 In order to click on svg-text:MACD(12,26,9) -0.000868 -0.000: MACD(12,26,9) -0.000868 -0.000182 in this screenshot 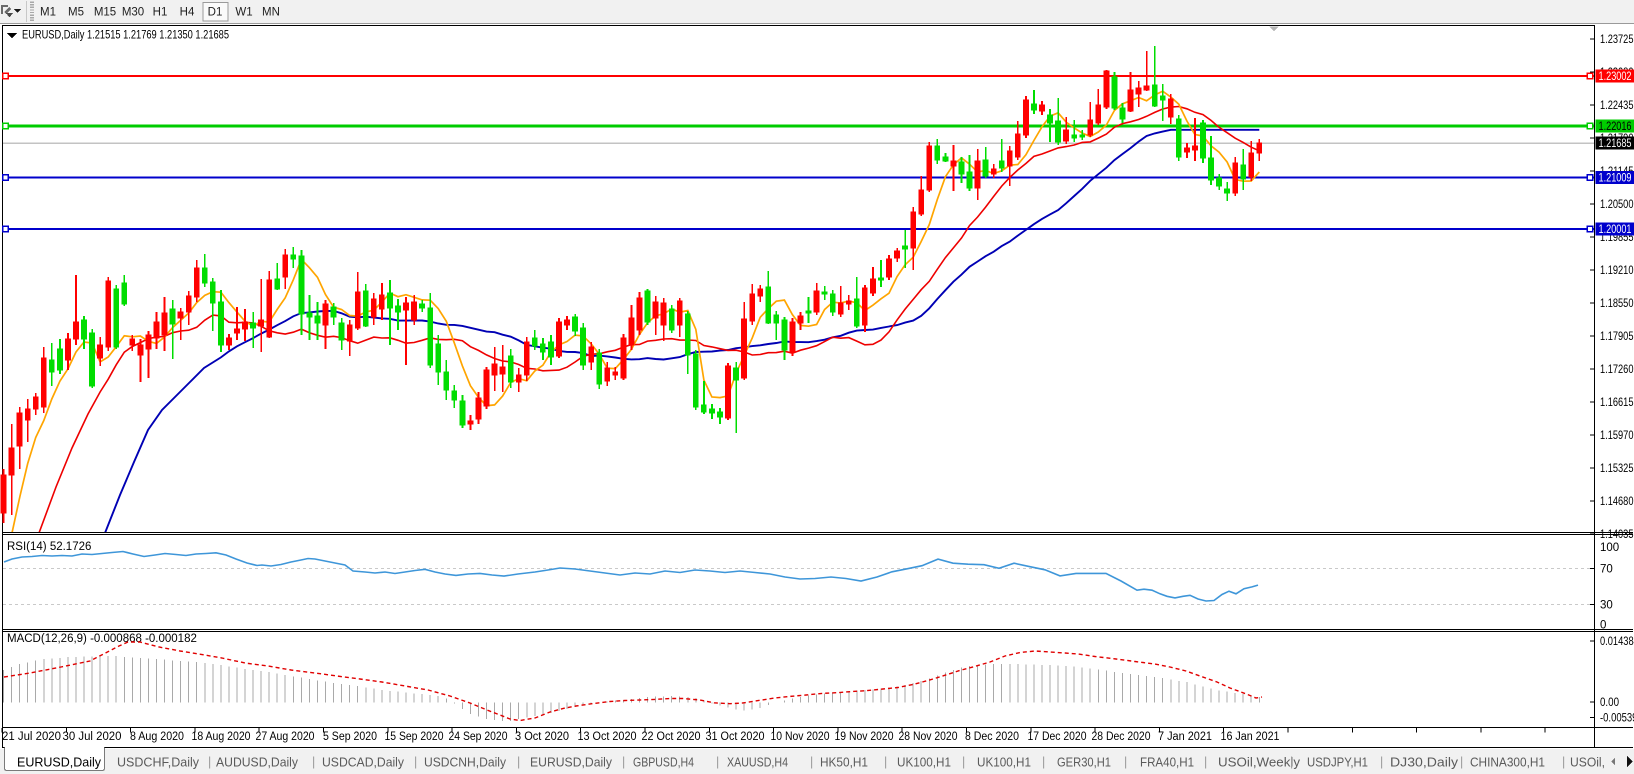, I will do `click(102, 639)`.